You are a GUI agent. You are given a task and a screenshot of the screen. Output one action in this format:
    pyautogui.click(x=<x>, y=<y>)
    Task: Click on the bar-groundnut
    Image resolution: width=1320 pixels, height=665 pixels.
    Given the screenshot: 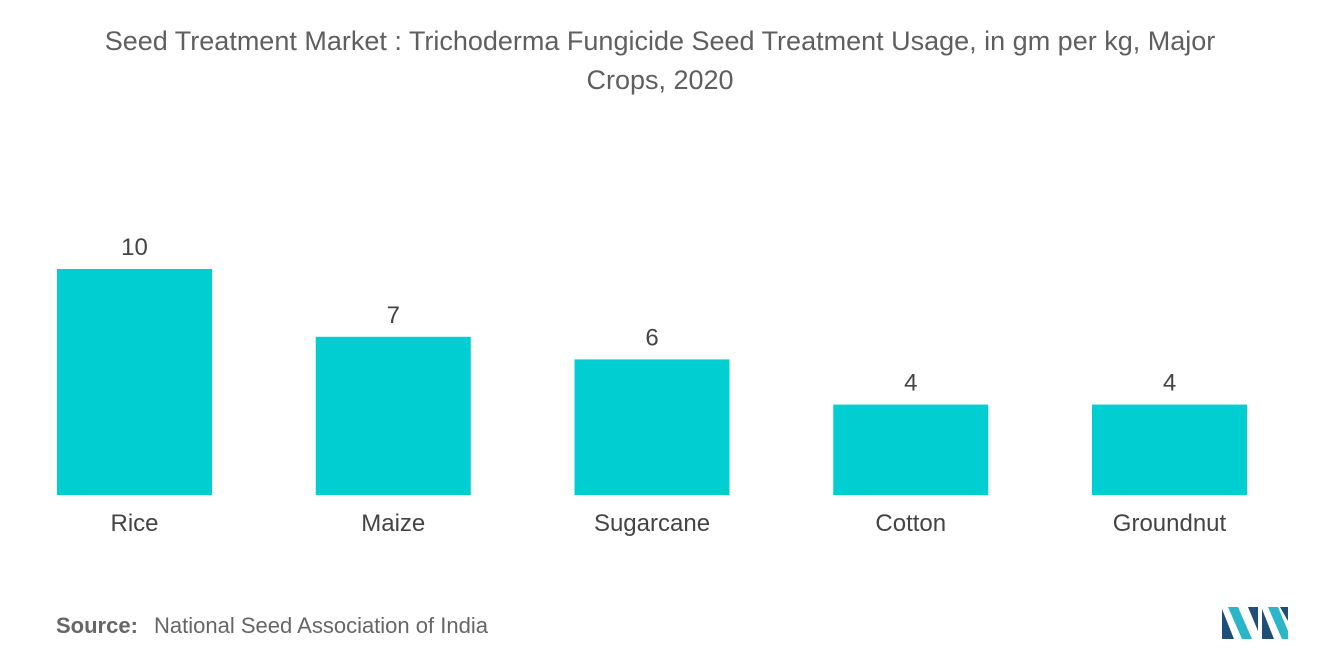 What is the action you would take?
    pyautogui.click(x=1169, y=449)
    